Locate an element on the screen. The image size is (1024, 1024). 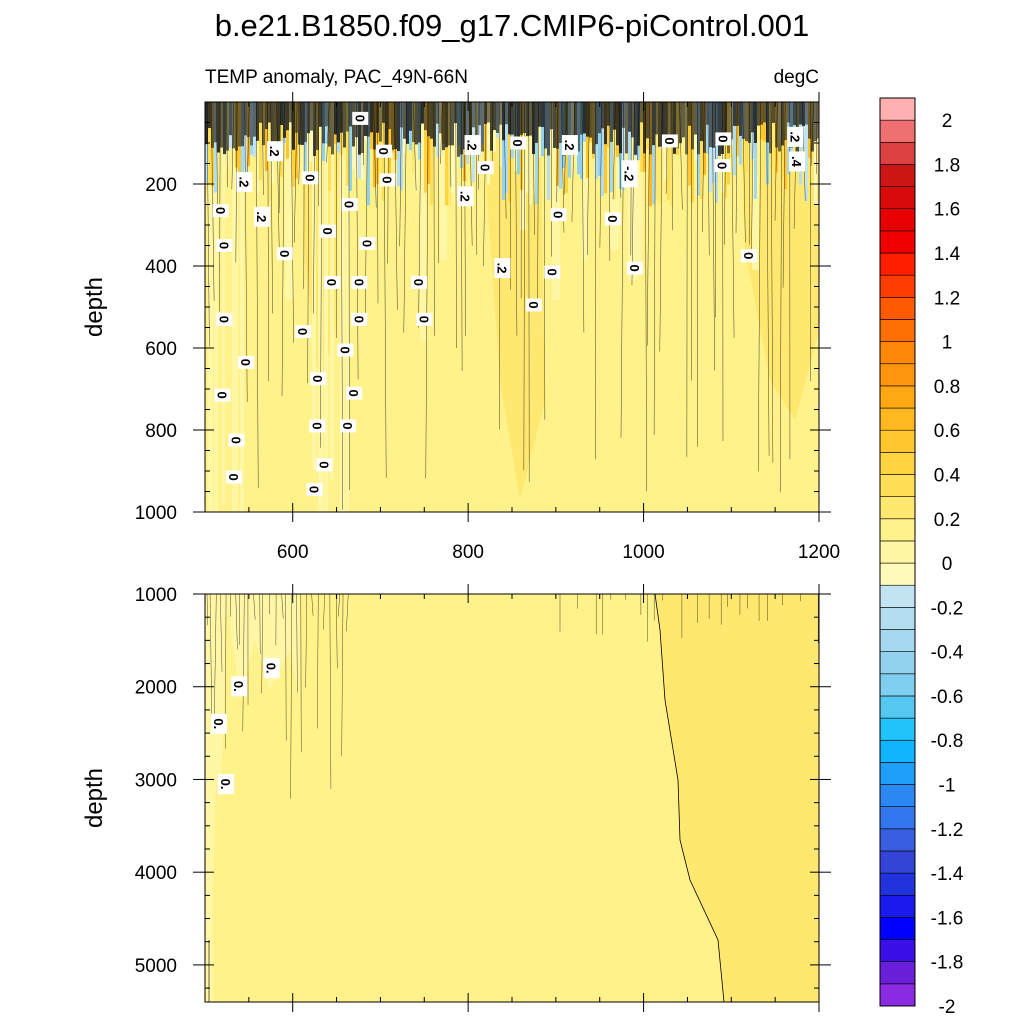
colorbar-tick-label: 0.6 is located at coordinates (947, 431).